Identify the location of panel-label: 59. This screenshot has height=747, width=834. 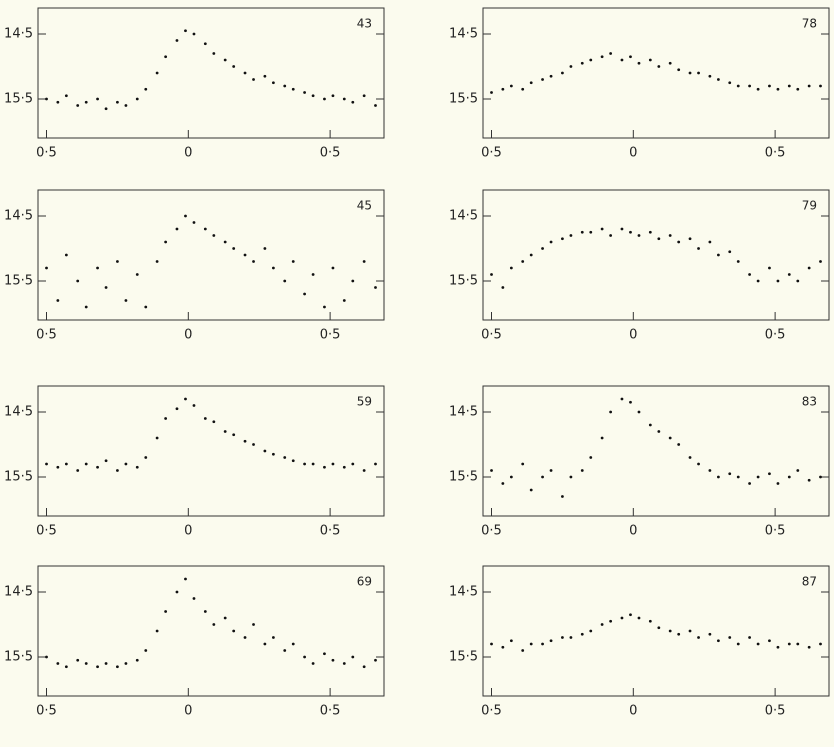
(364, 402).